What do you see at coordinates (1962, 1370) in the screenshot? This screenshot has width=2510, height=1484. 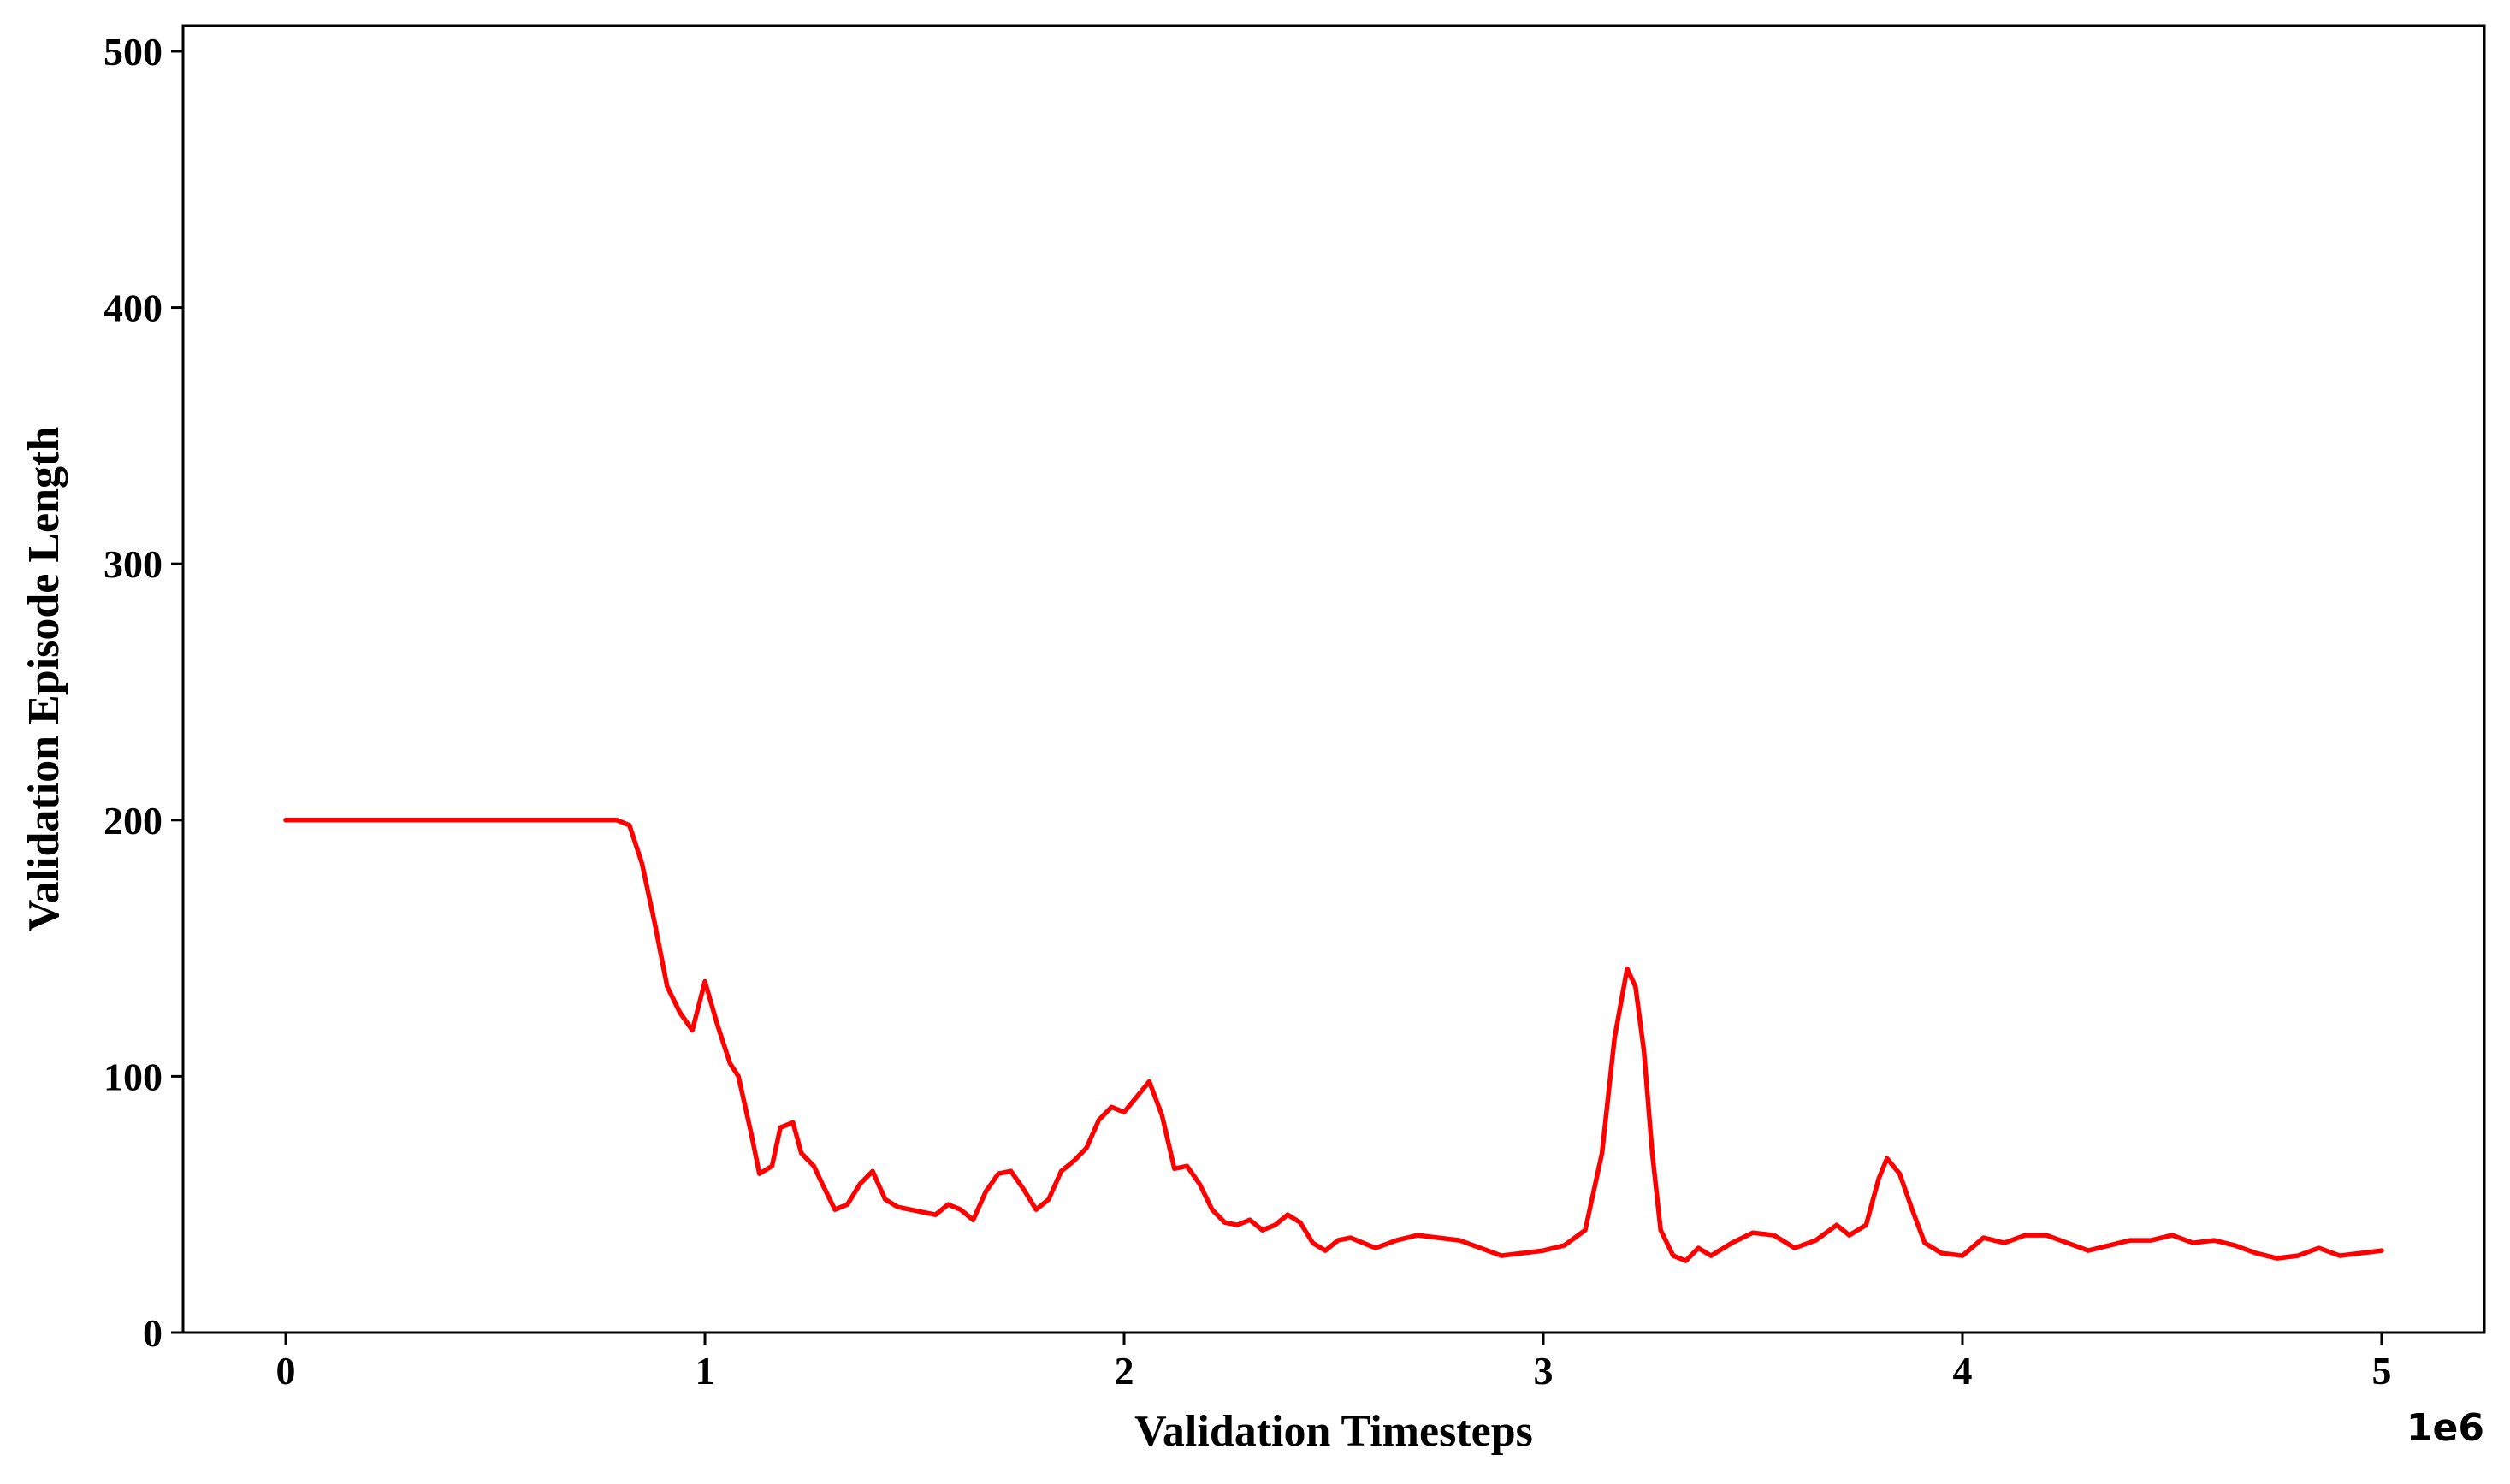 I see `x-tick-label: 4` at bounding box center [1962, 1370].